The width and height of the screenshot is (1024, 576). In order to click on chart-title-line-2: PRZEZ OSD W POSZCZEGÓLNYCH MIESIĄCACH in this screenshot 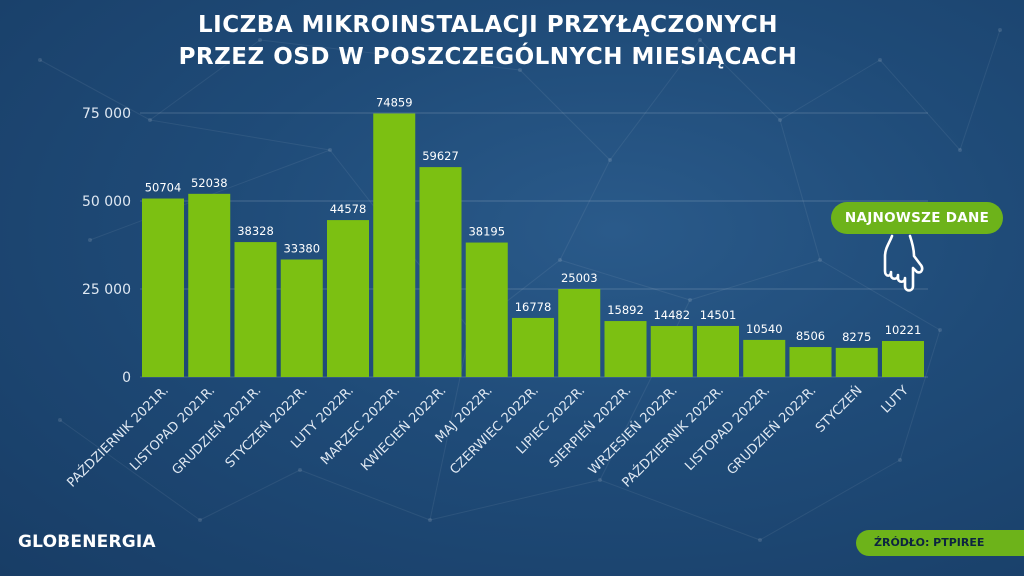, I will do `click(488, 57)`.